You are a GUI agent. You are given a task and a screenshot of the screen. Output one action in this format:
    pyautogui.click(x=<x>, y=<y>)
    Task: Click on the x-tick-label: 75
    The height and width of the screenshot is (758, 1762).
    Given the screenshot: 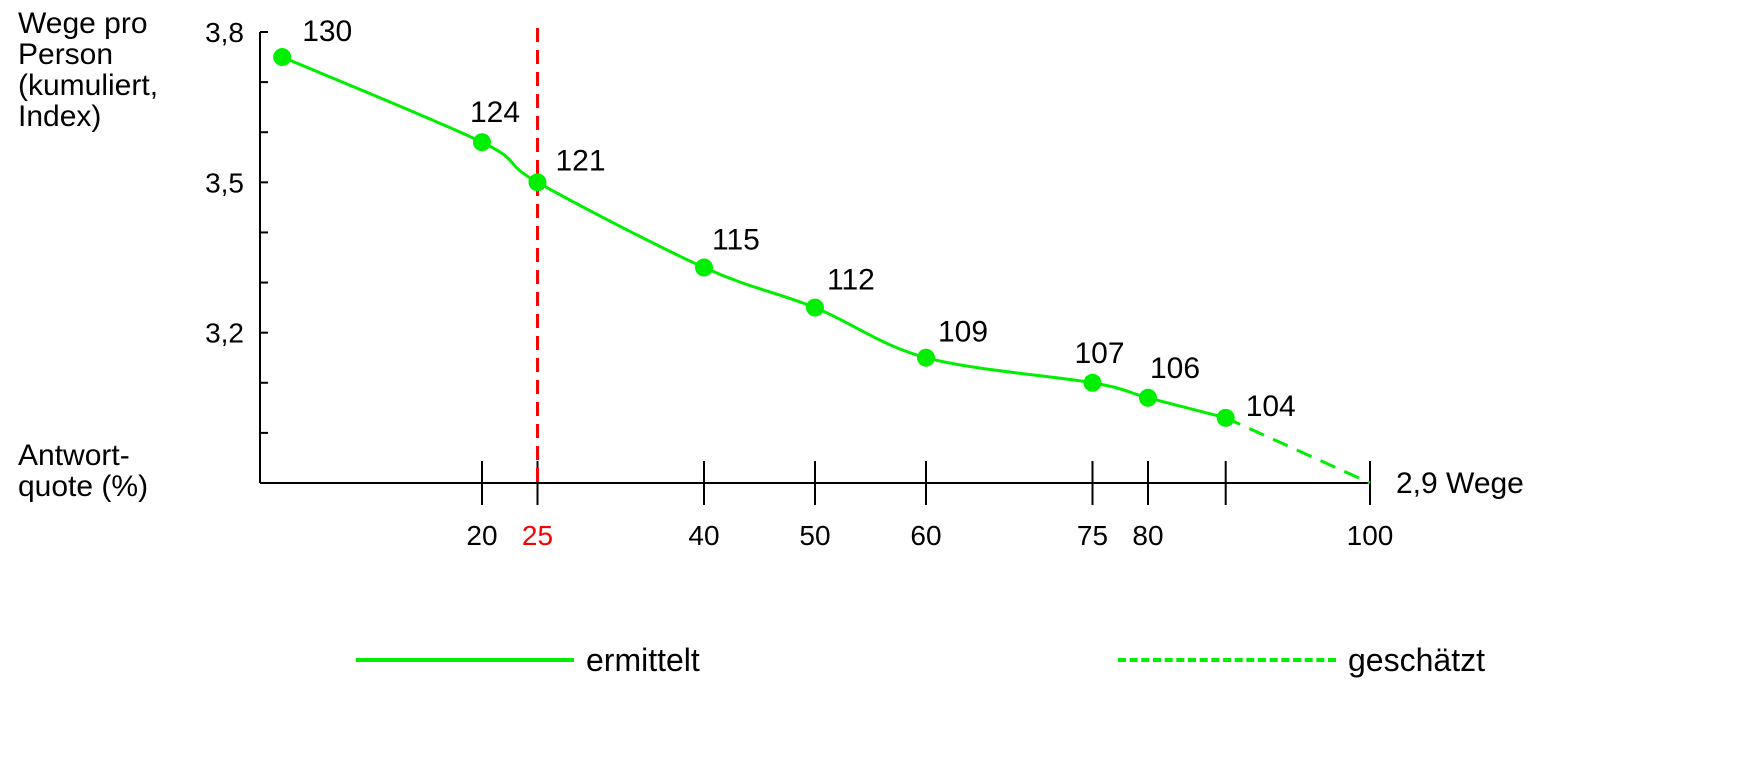 What is the action you would take?
    pyautogui.click(x=1092, y=535)
    